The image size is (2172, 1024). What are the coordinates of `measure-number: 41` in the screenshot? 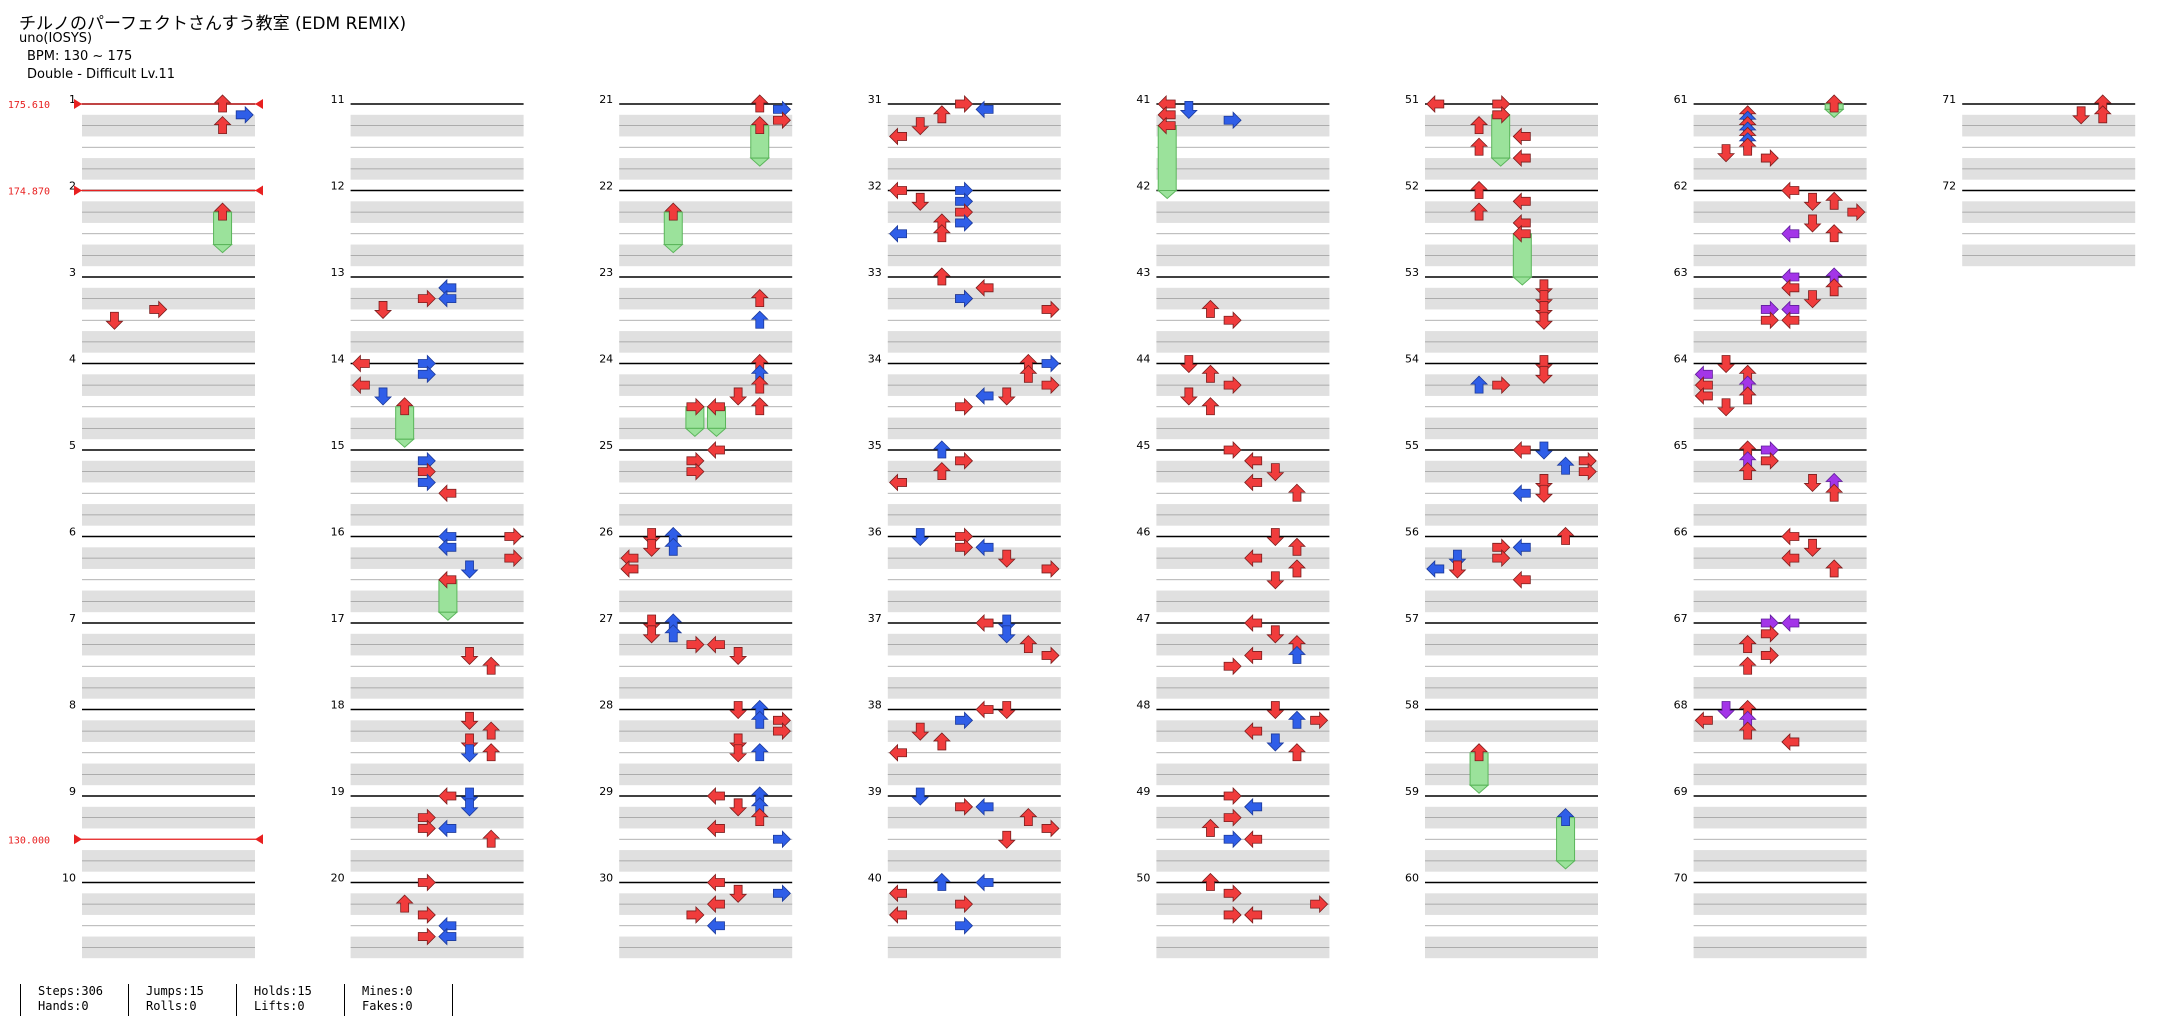 It's located at (1143, 99).